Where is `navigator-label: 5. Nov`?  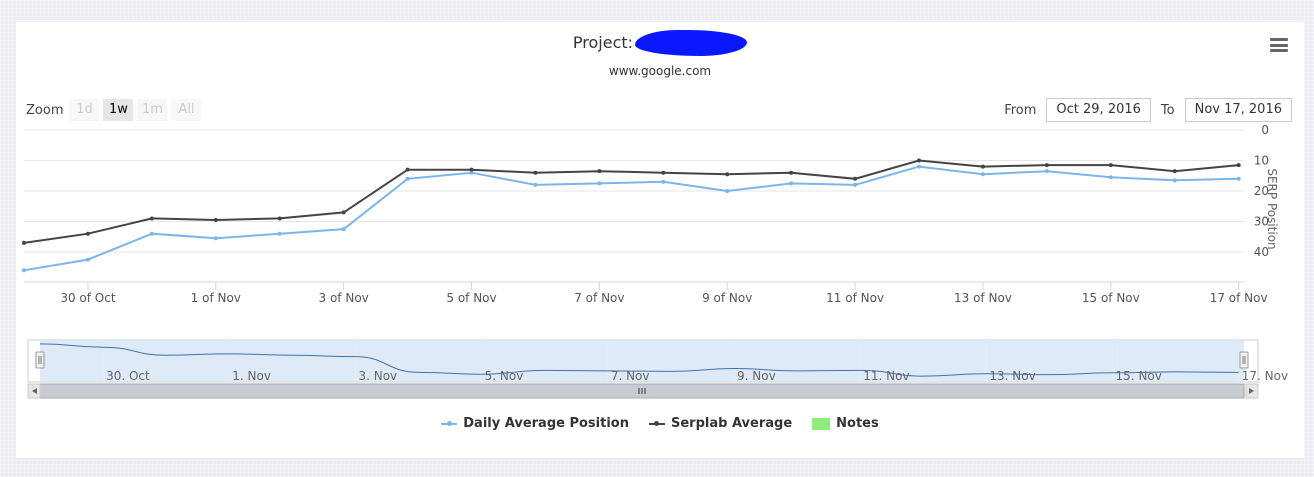
navigator-label: 5. Nov is located at coordinates (504, 376).